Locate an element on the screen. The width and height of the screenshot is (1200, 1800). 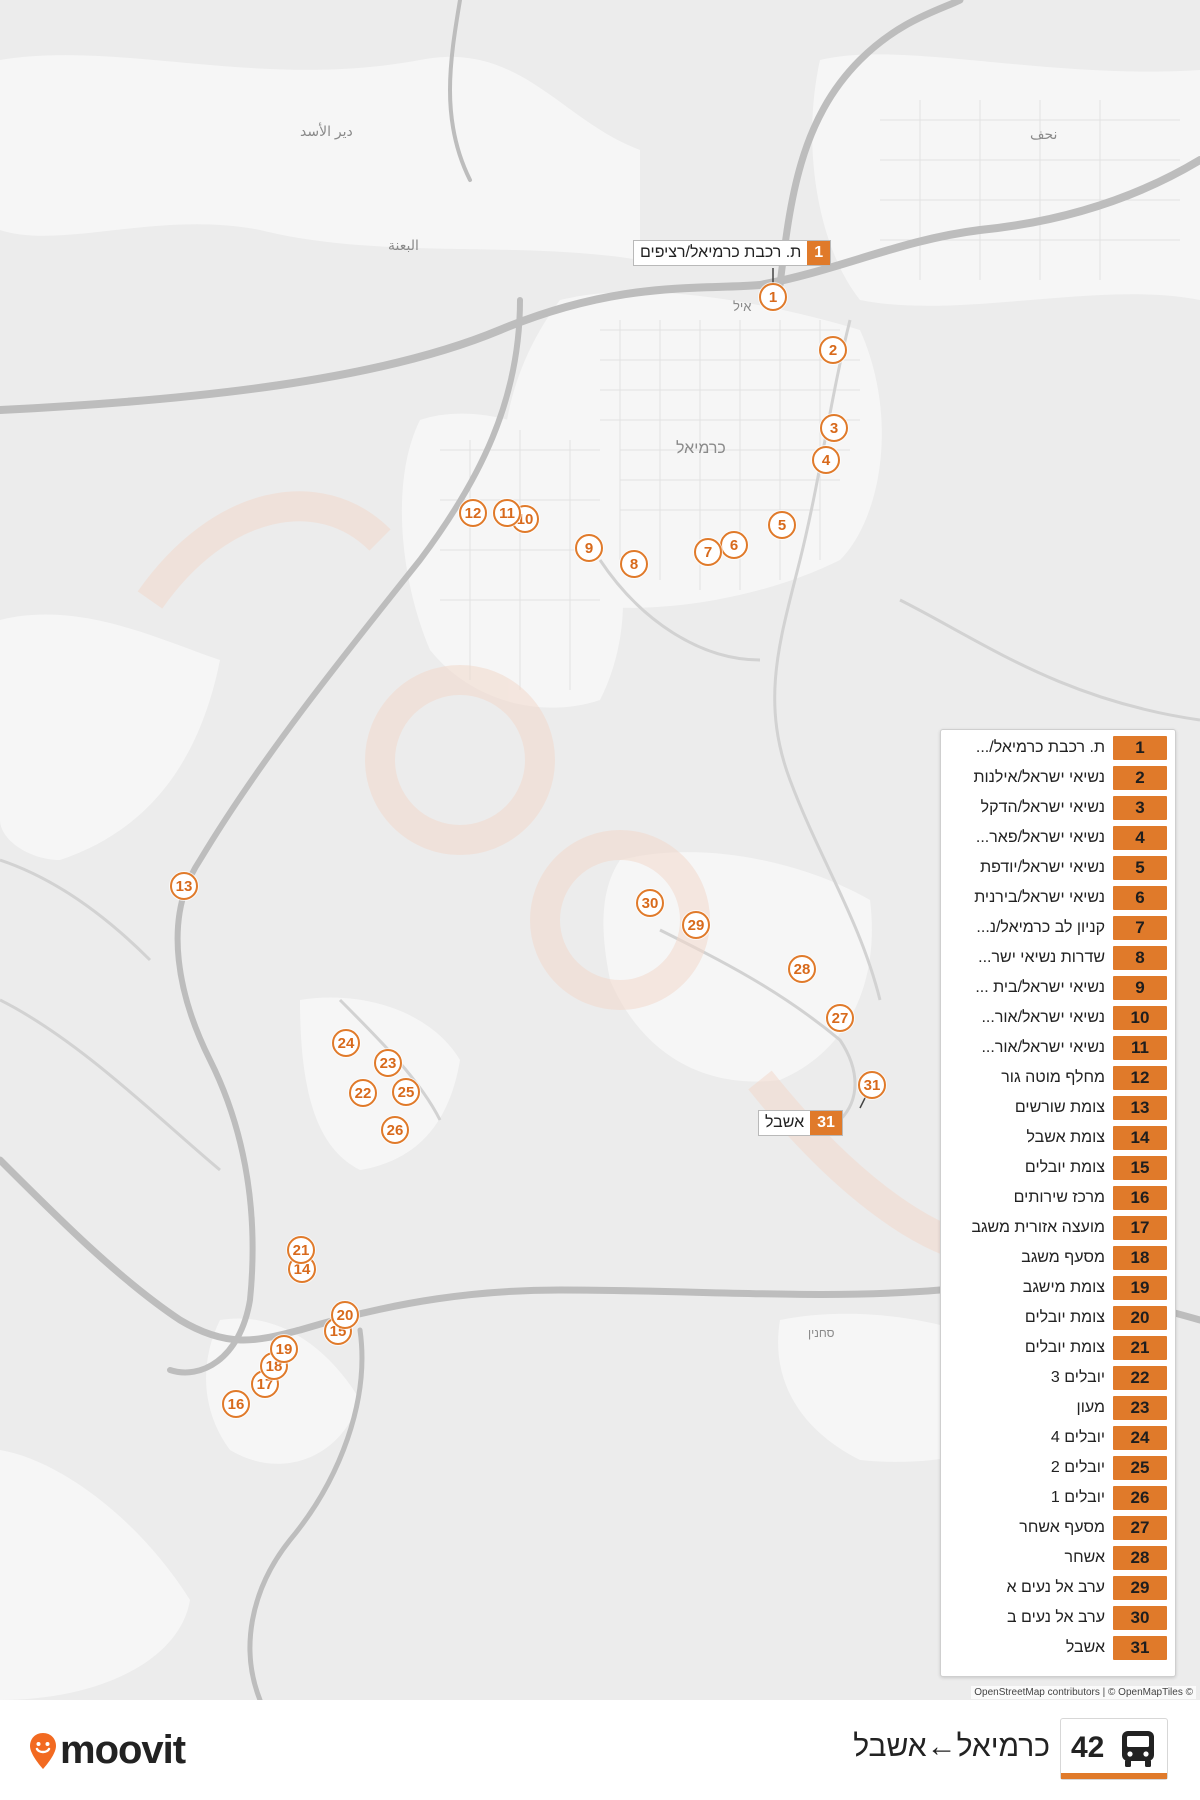
callout-number: 31 is located at coordinates (826, 1123).